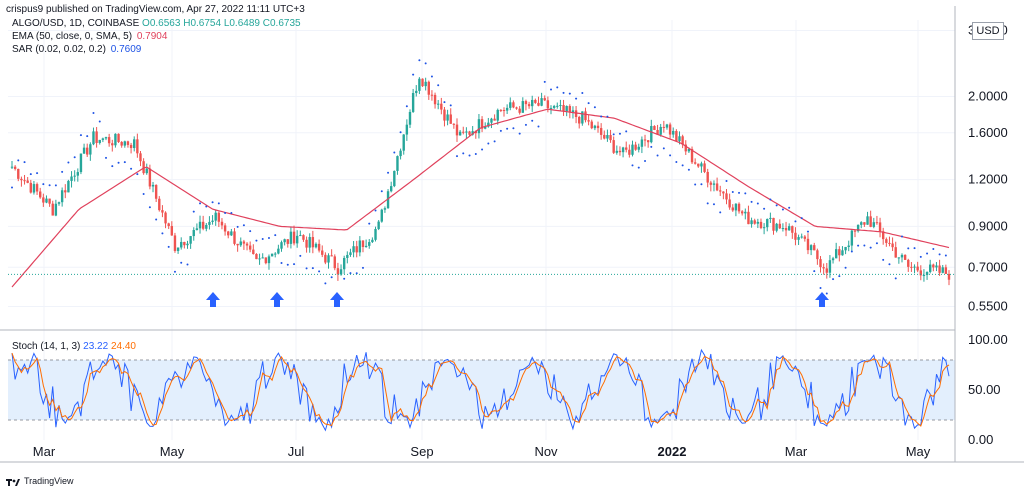 The width and height of the screenshot is (1024, 495). Describe the element at coordinates (226, 23) in the screenshot. I see `ohlc-low-label: L` at that location.